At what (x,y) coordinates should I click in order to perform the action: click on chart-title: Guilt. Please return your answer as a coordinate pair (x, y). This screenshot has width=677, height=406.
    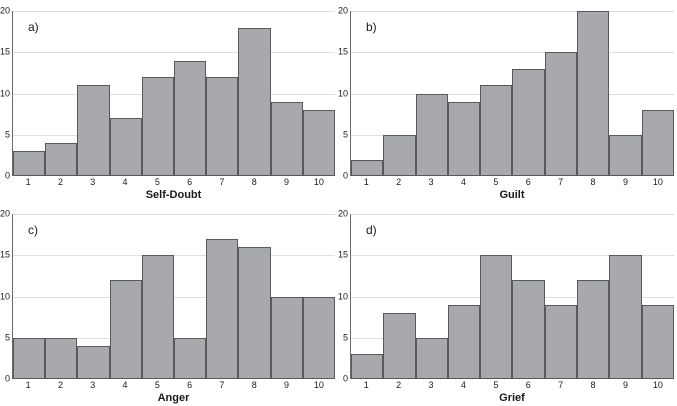
    Looking at the image, I should click on (512, 195).